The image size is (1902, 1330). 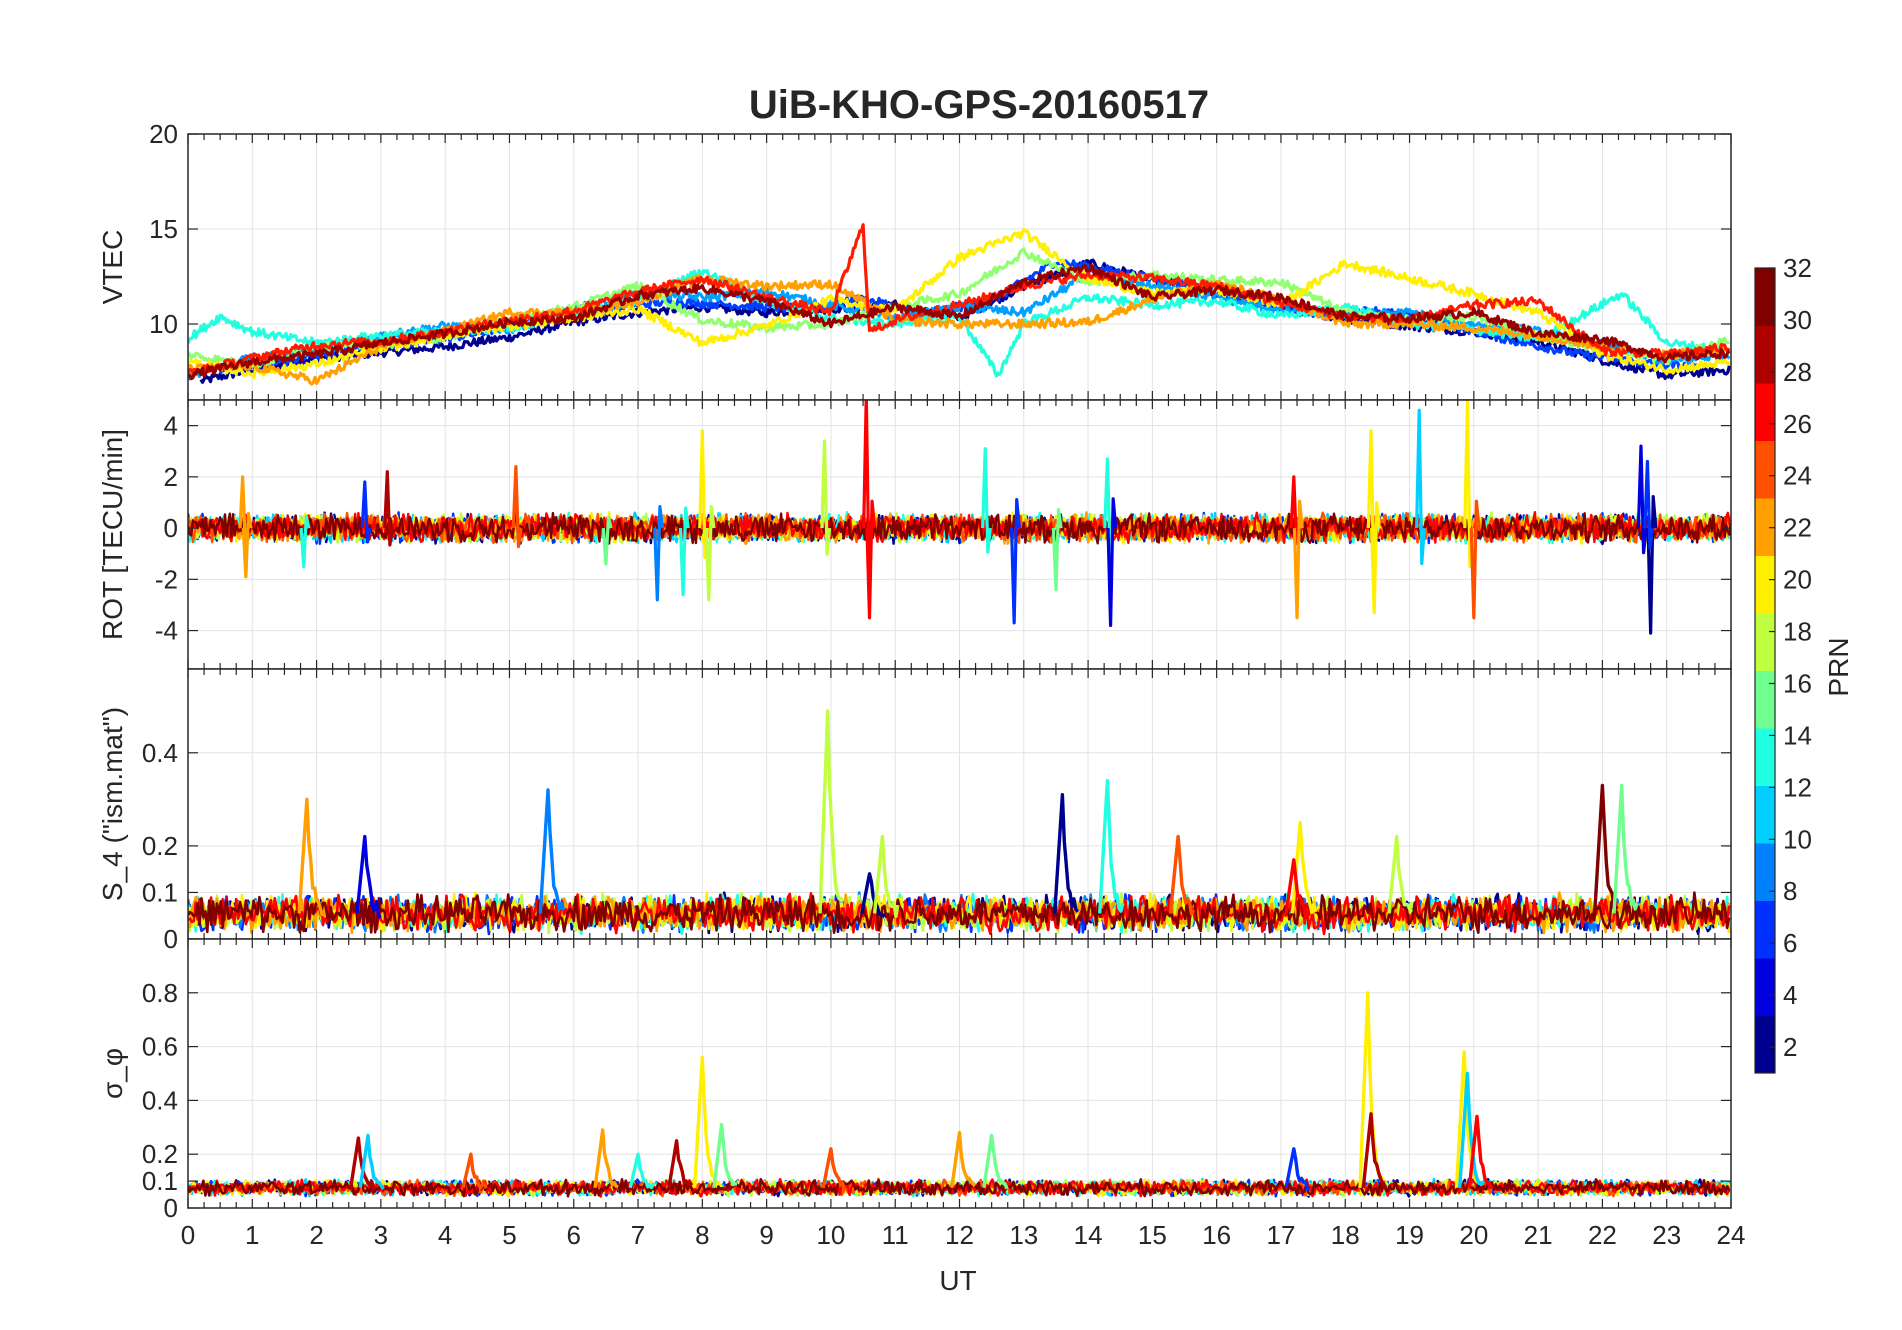 What do you see at coordinates (1797, 839) in the screenshot?
I see `colorbar-tick-label: 10` at bounding box center [1797, 839].